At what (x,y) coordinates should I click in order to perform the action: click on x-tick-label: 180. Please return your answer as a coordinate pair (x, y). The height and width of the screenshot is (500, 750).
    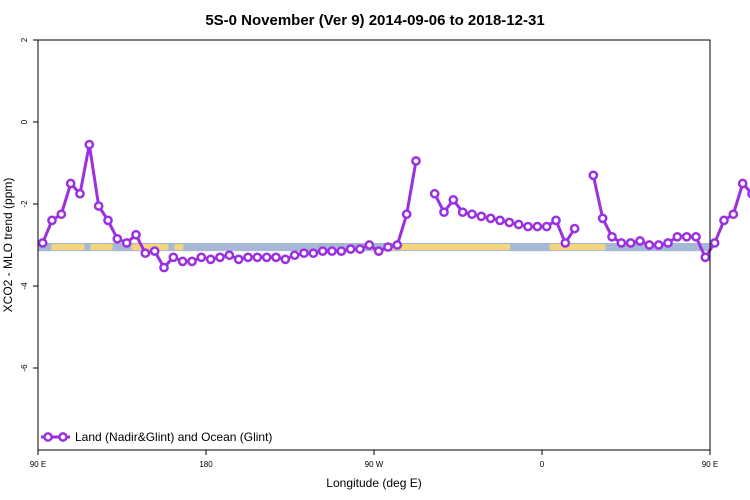
    Looking at the image, I should click on (206, 464).